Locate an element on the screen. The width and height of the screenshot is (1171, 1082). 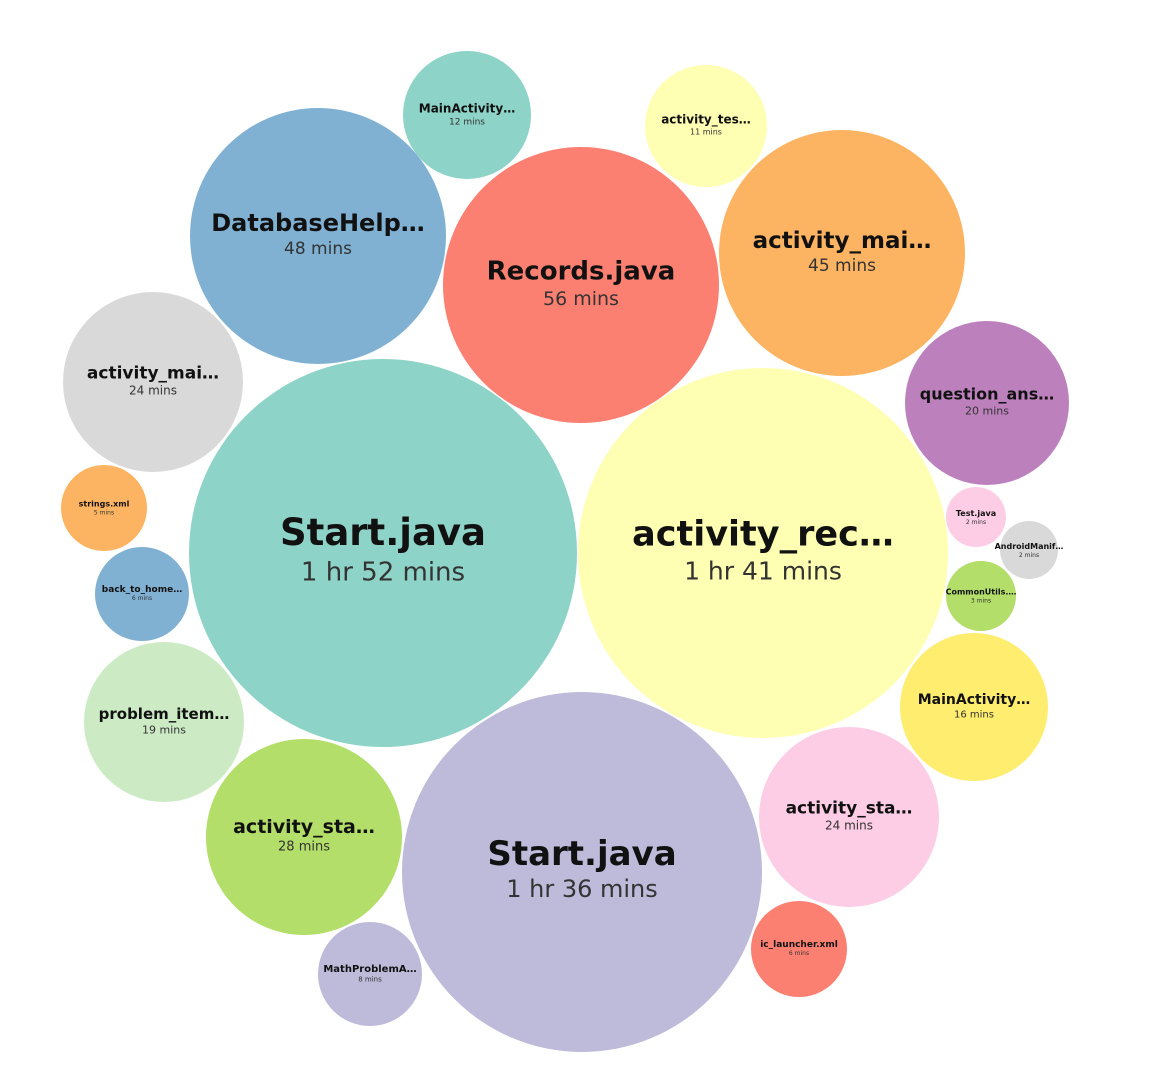
bubble: MainActivity… 16 mins is located at coordinates (974, 707).